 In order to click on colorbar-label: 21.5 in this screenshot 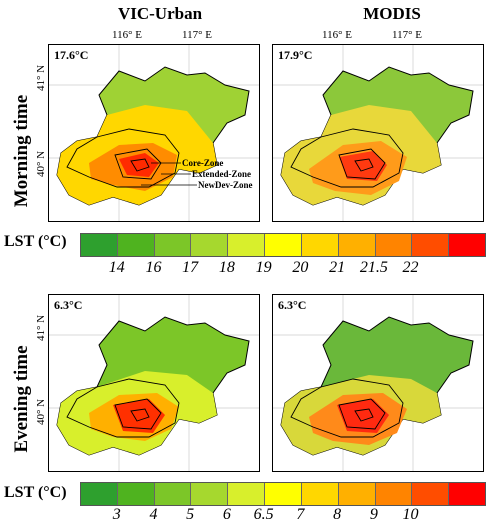, I will do `click(373, 267)`.